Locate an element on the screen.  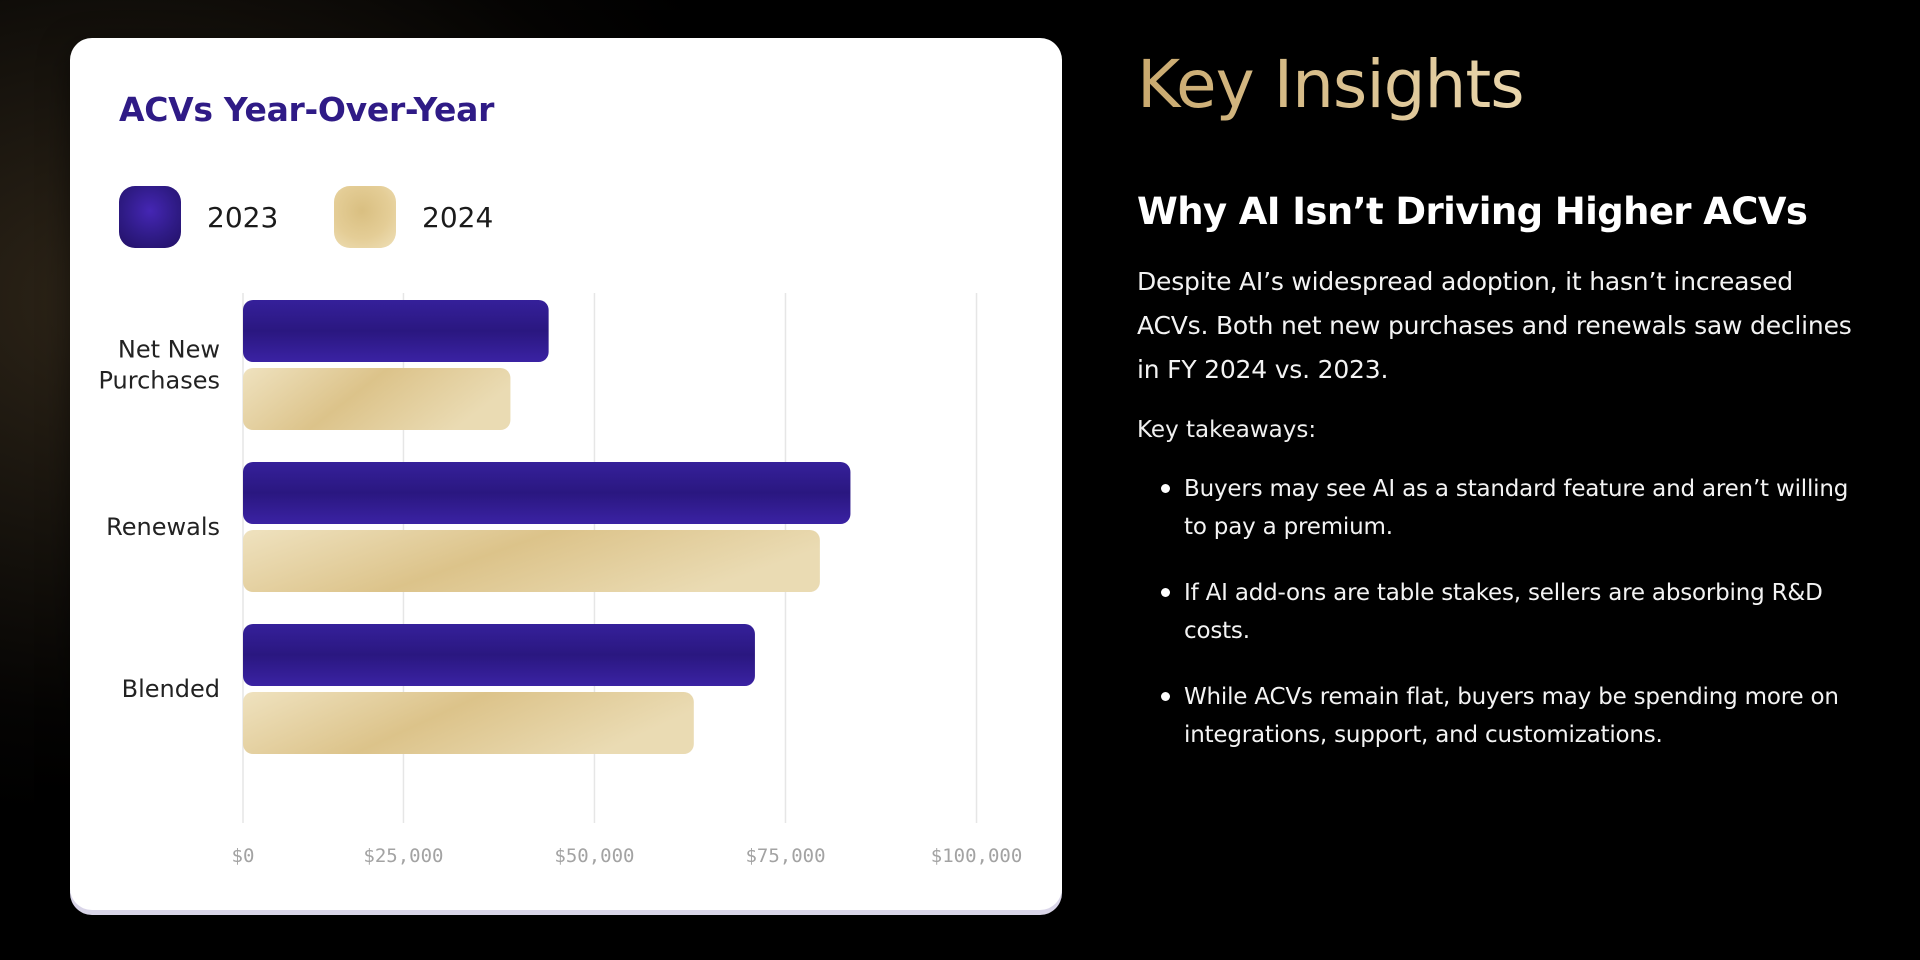
x-tick-label: $50,000 is located at coordinates (594, 856).